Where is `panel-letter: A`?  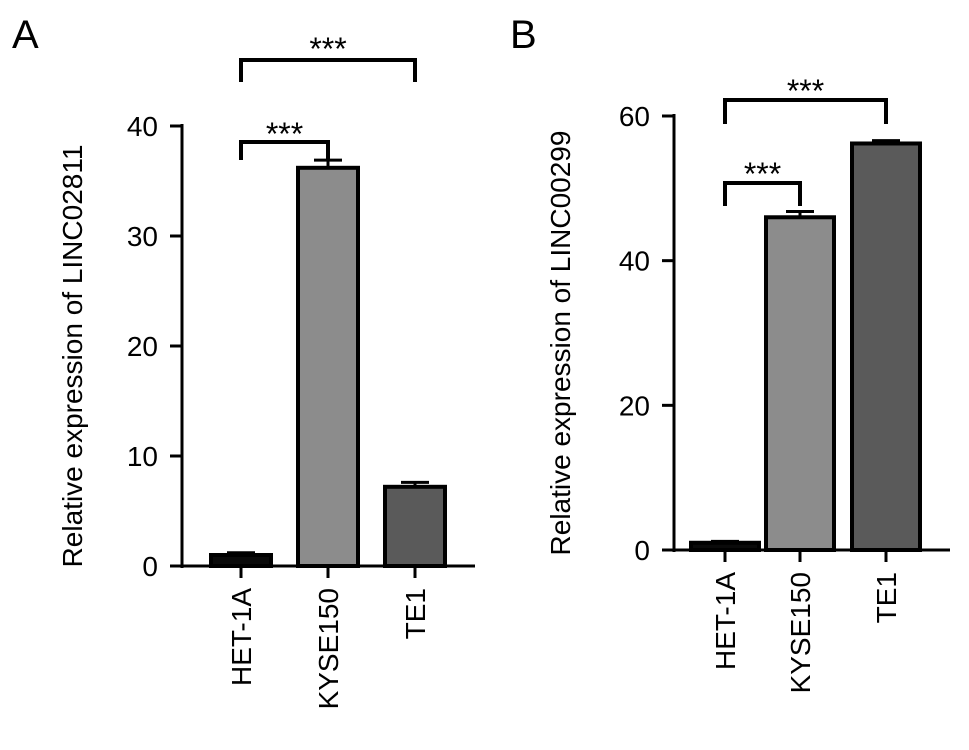 panel-letter: A is located at coordinates (25, 35).